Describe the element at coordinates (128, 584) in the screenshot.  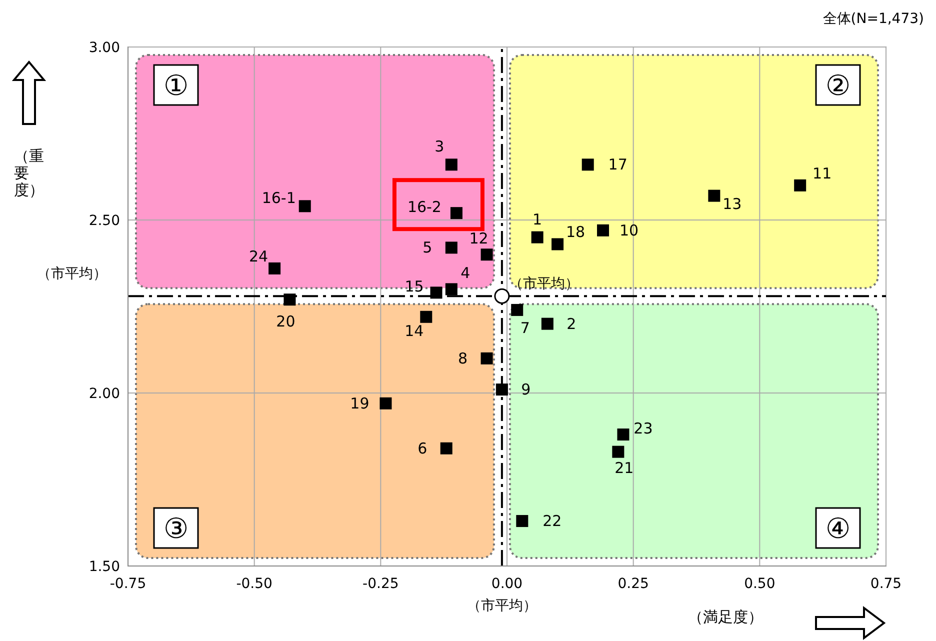
I see `x-tick-label: -0.75` at that location.